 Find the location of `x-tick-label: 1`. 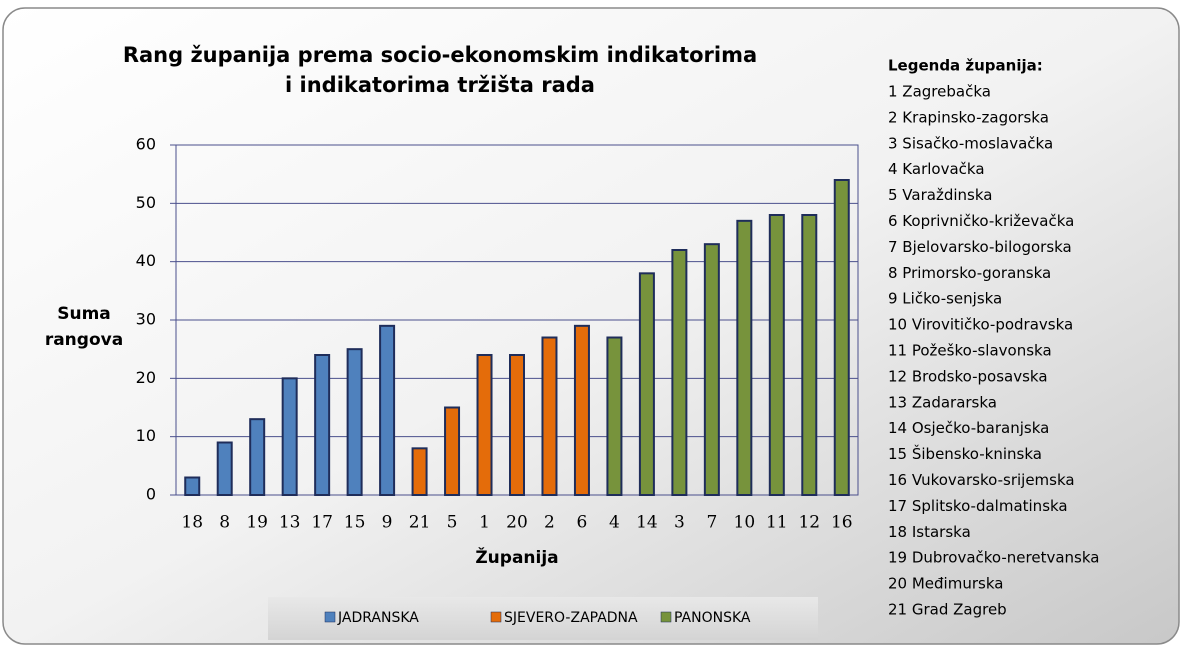

x-tick-label: 1 is located at coordinates (484, 523).